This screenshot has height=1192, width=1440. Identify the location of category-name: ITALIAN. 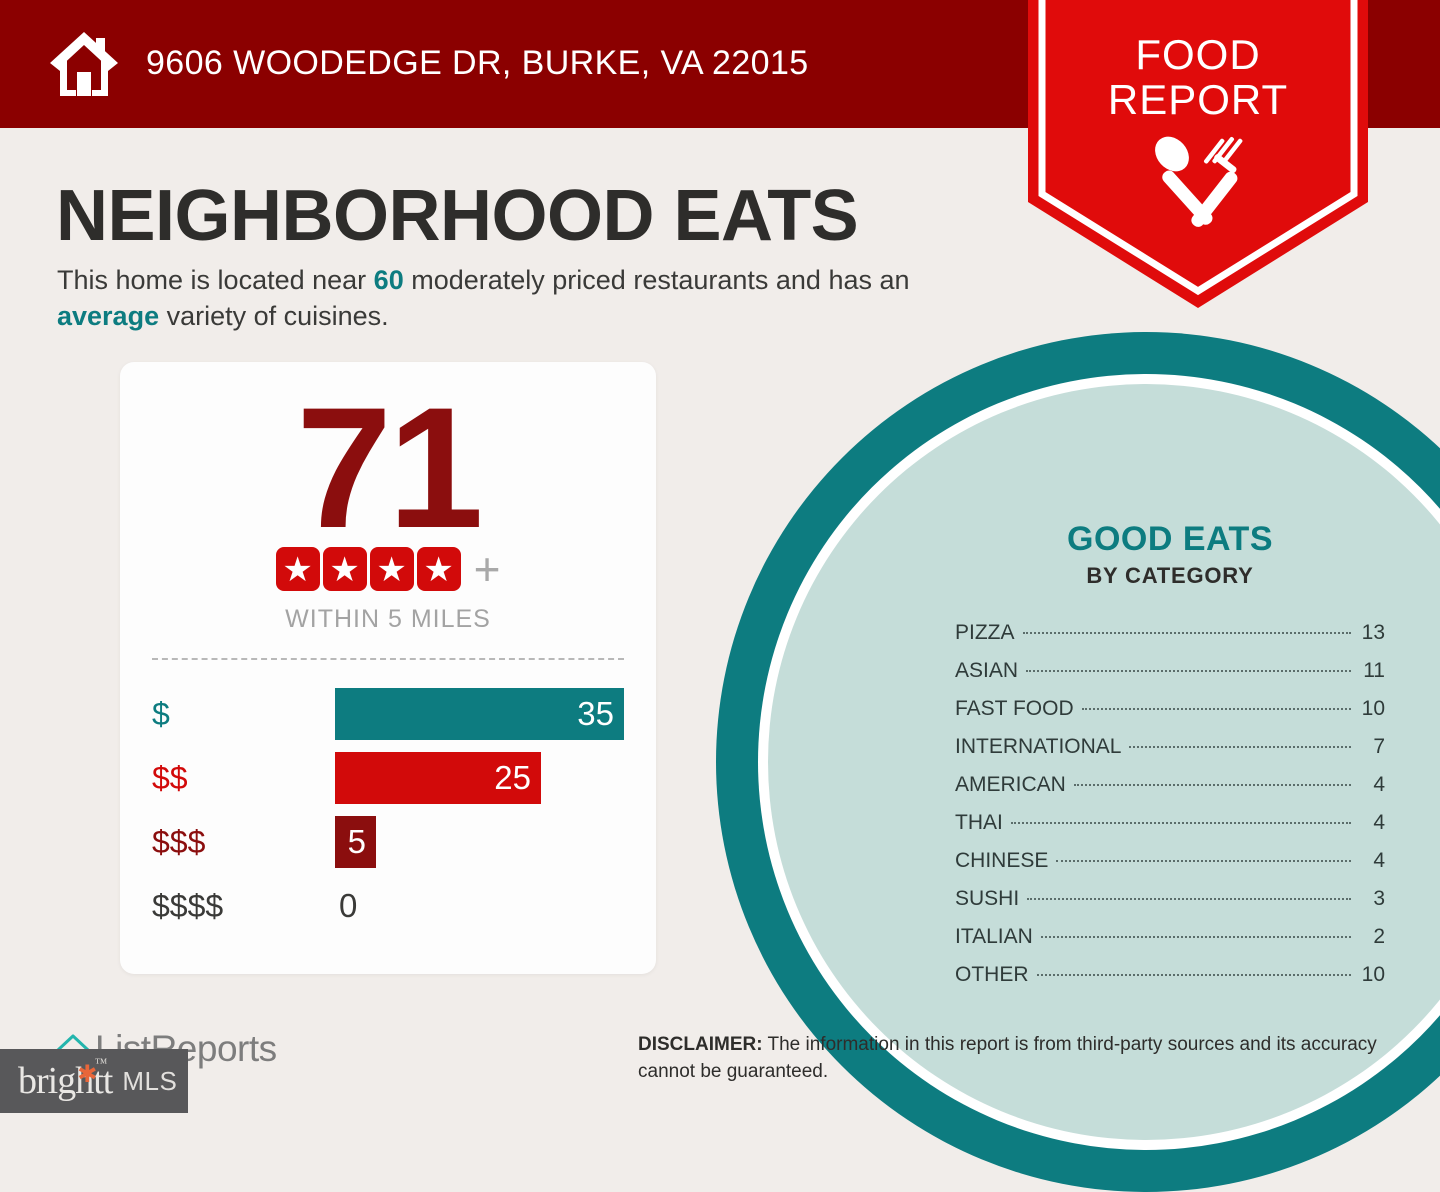
(994, 936).